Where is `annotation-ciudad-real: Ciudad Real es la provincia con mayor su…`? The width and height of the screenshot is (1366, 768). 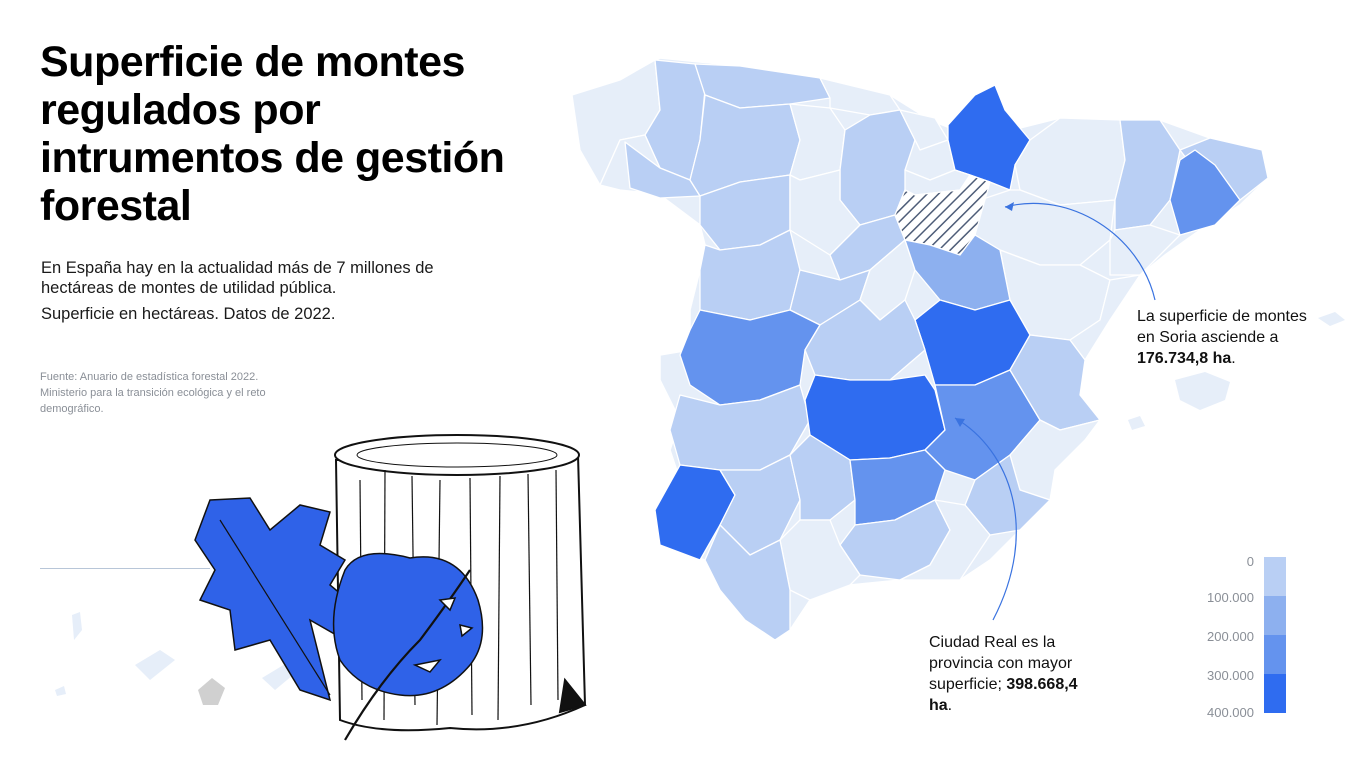 annotation-ciudad-real: Ciudad Real es la provincia con mayor su… is located at coordinates (1014, 674).